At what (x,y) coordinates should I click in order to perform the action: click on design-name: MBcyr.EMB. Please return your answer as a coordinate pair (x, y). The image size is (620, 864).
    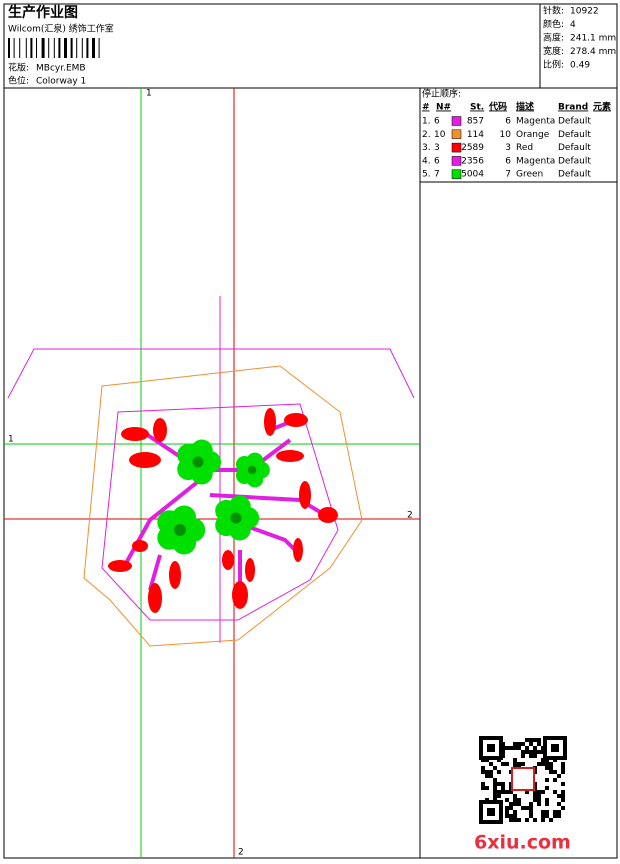
    Looking at the image, I should click on (61, 69).